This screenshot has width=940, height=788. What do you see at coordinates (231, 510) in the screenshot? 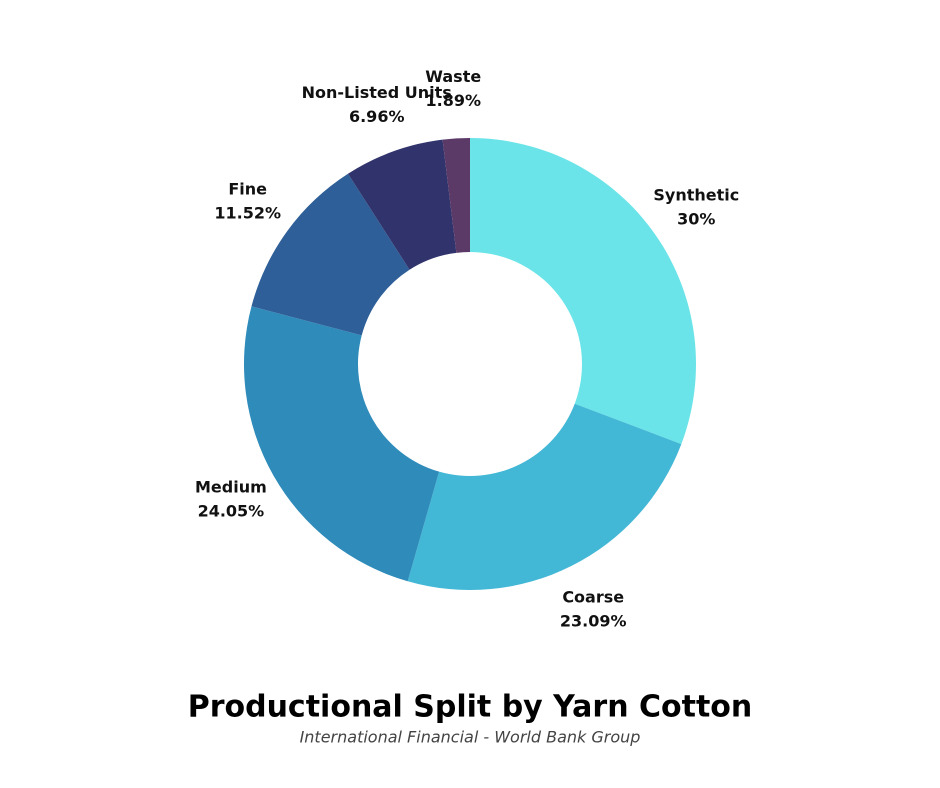
I see `segment-value: 24.05%` at bounding box center [231, 510].